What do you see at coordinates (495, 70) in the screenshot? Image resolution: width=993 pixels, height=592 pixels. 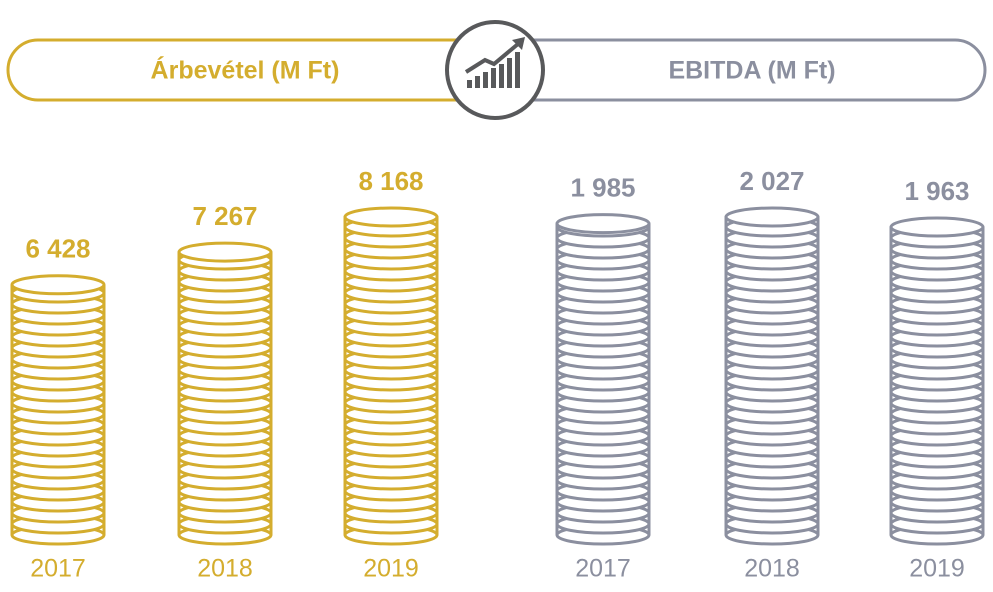 I see `growth-icon` at bounding box center [495, 70].